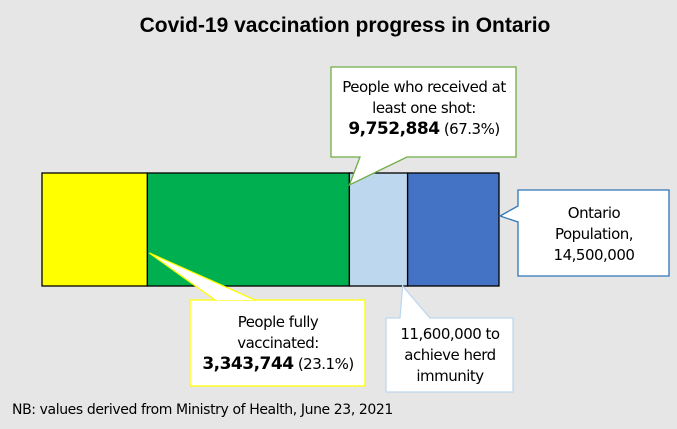  Describe the element at coordinates (394, 129) in the screenshot. I see `callout-value: 9,752,884` at that location.